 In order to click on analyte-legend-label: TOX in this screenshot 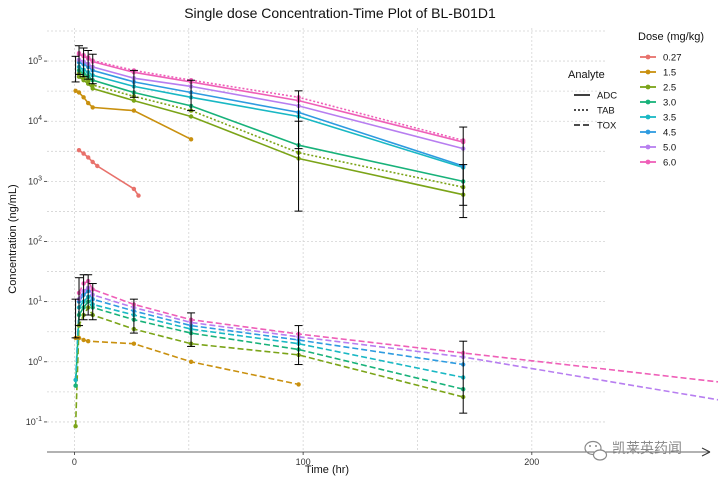, I will do `click(607, 126)`.